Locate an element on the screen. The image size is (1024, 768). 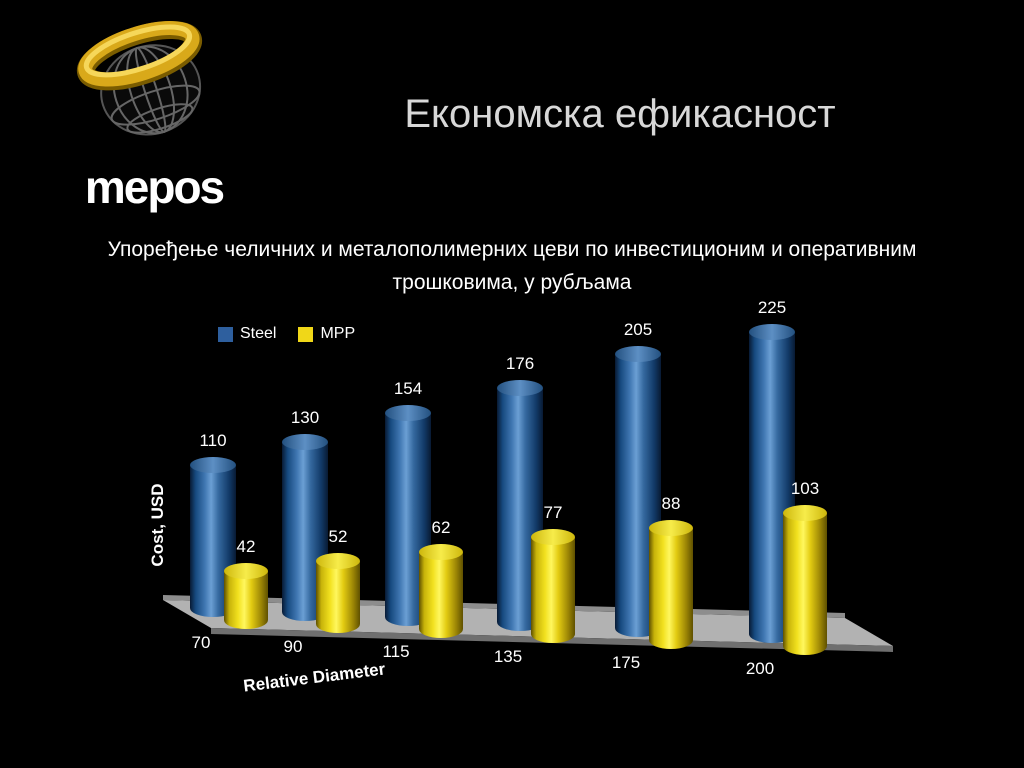
y-axis-title: Cost, USD is located at coordinates (157, 525).